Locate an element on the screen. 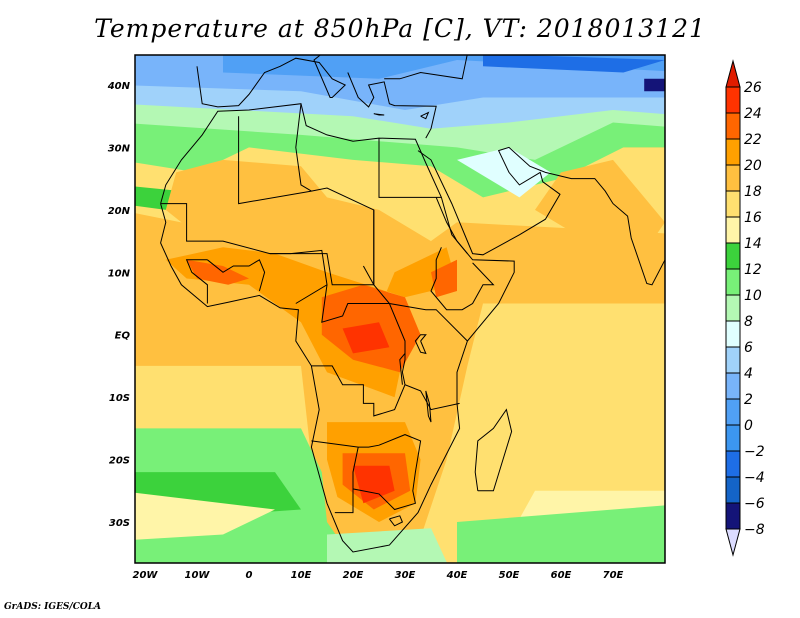 The width and height of the screenshot is (800, 618). colorbar-label: 26 is located at coordinates (753, 88).